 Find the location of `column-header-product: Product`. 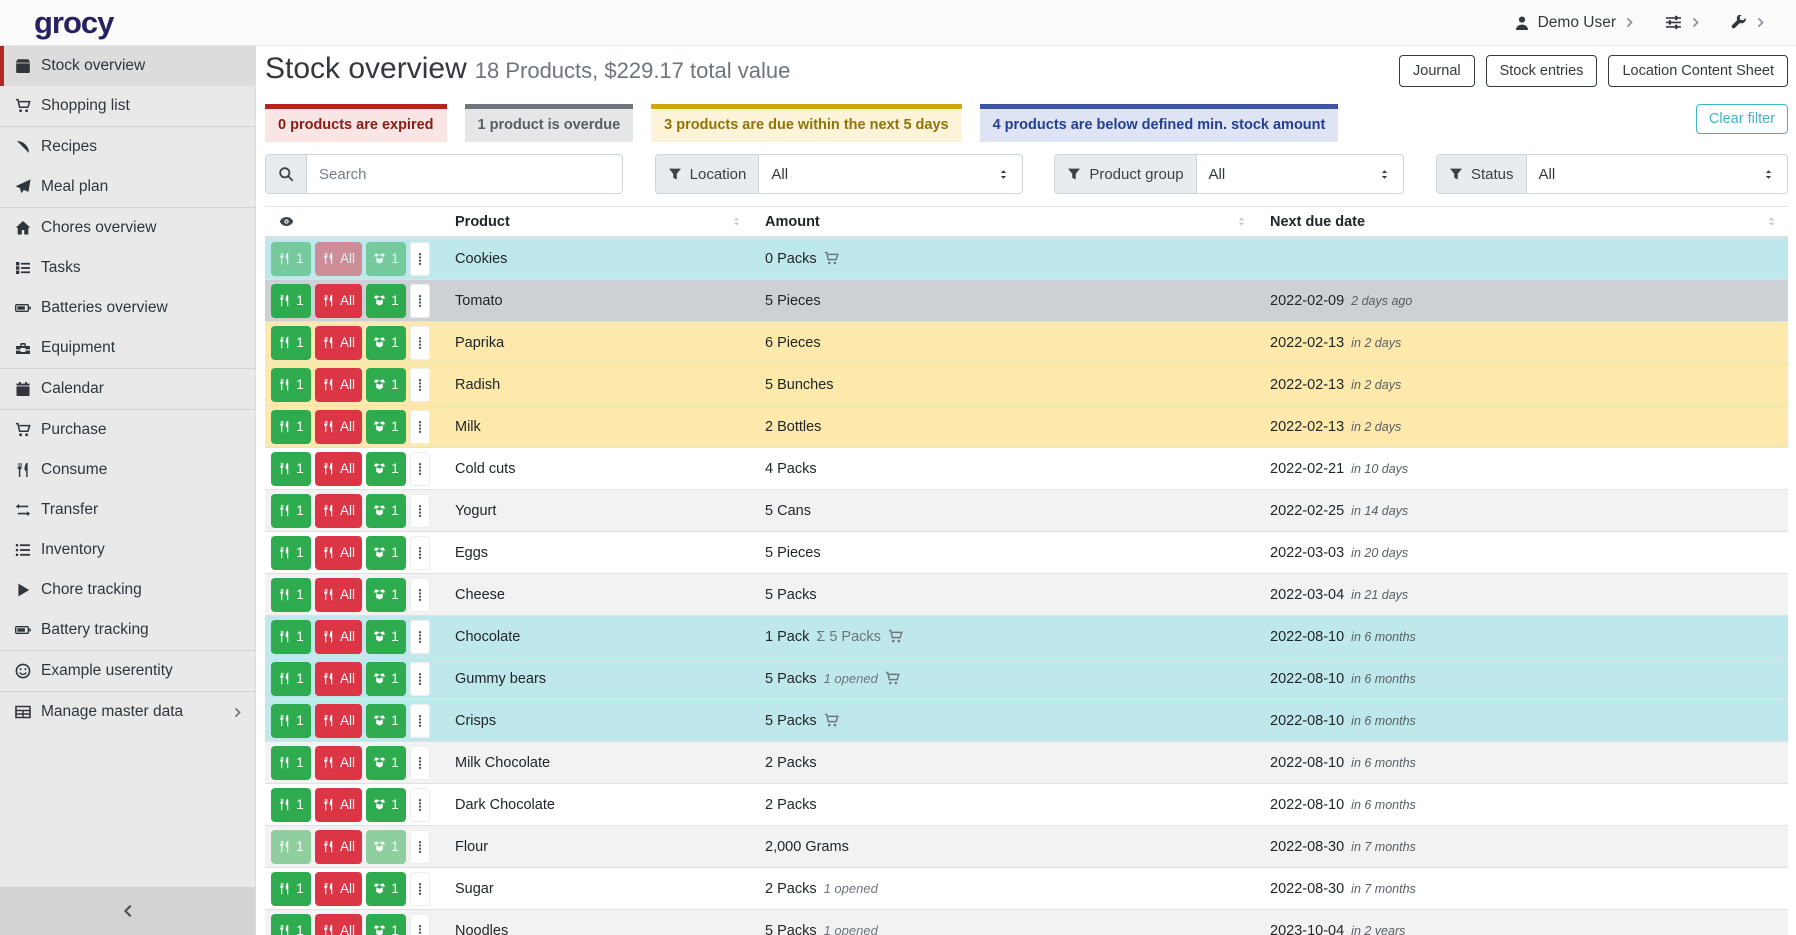

column-header-product: Product is located at coordinates (598, 221).